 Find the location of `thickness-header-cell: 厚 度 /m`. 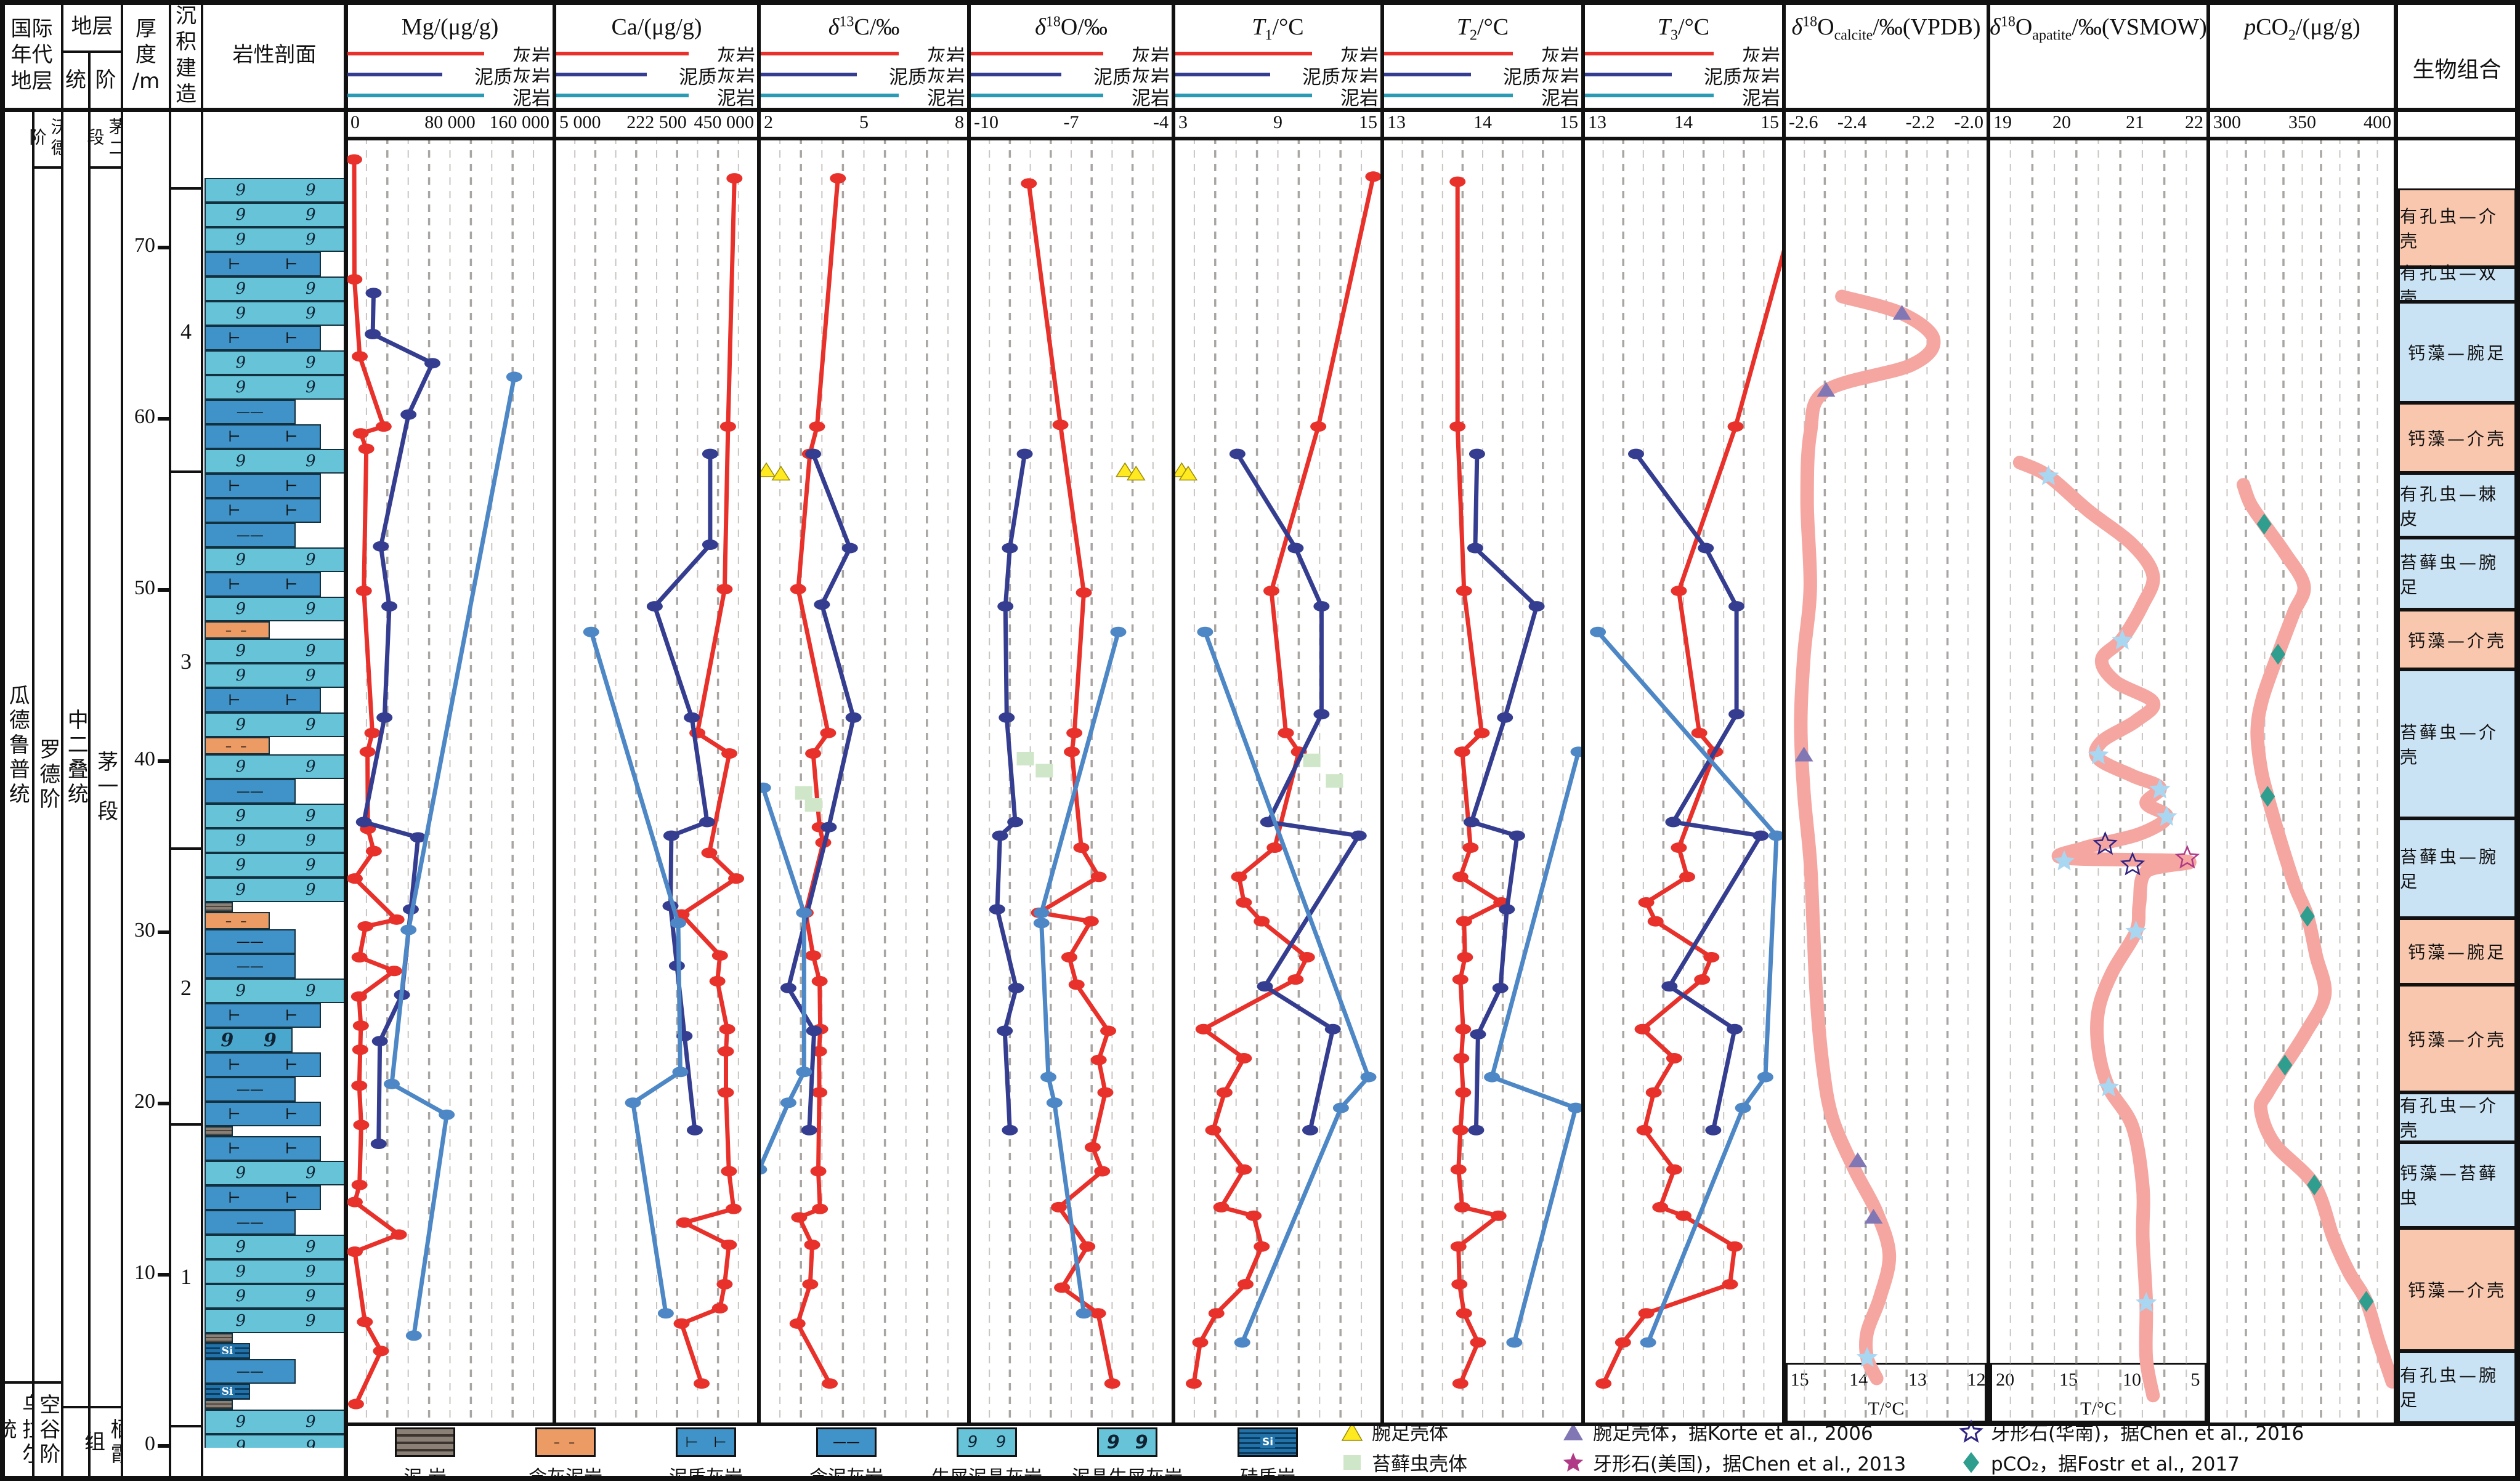

thickness-header-cell: 厚 度 /m is located at coordinates (146, 55).